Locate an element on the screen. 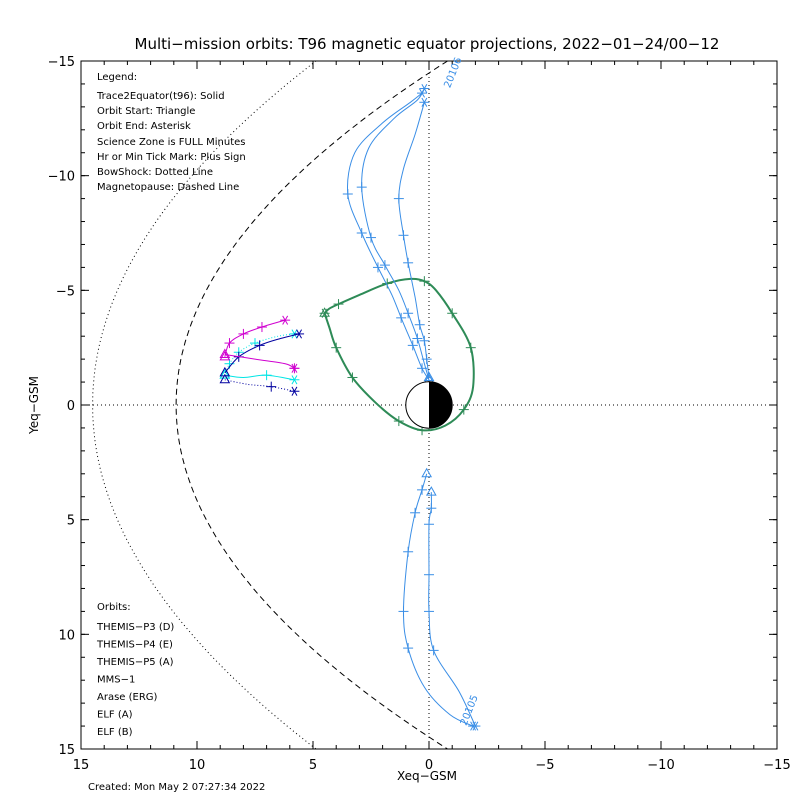 The image size is (800, 800). orbits-legend-entry: THEMIS−P5 (A) is located at coordinates (135, 662).